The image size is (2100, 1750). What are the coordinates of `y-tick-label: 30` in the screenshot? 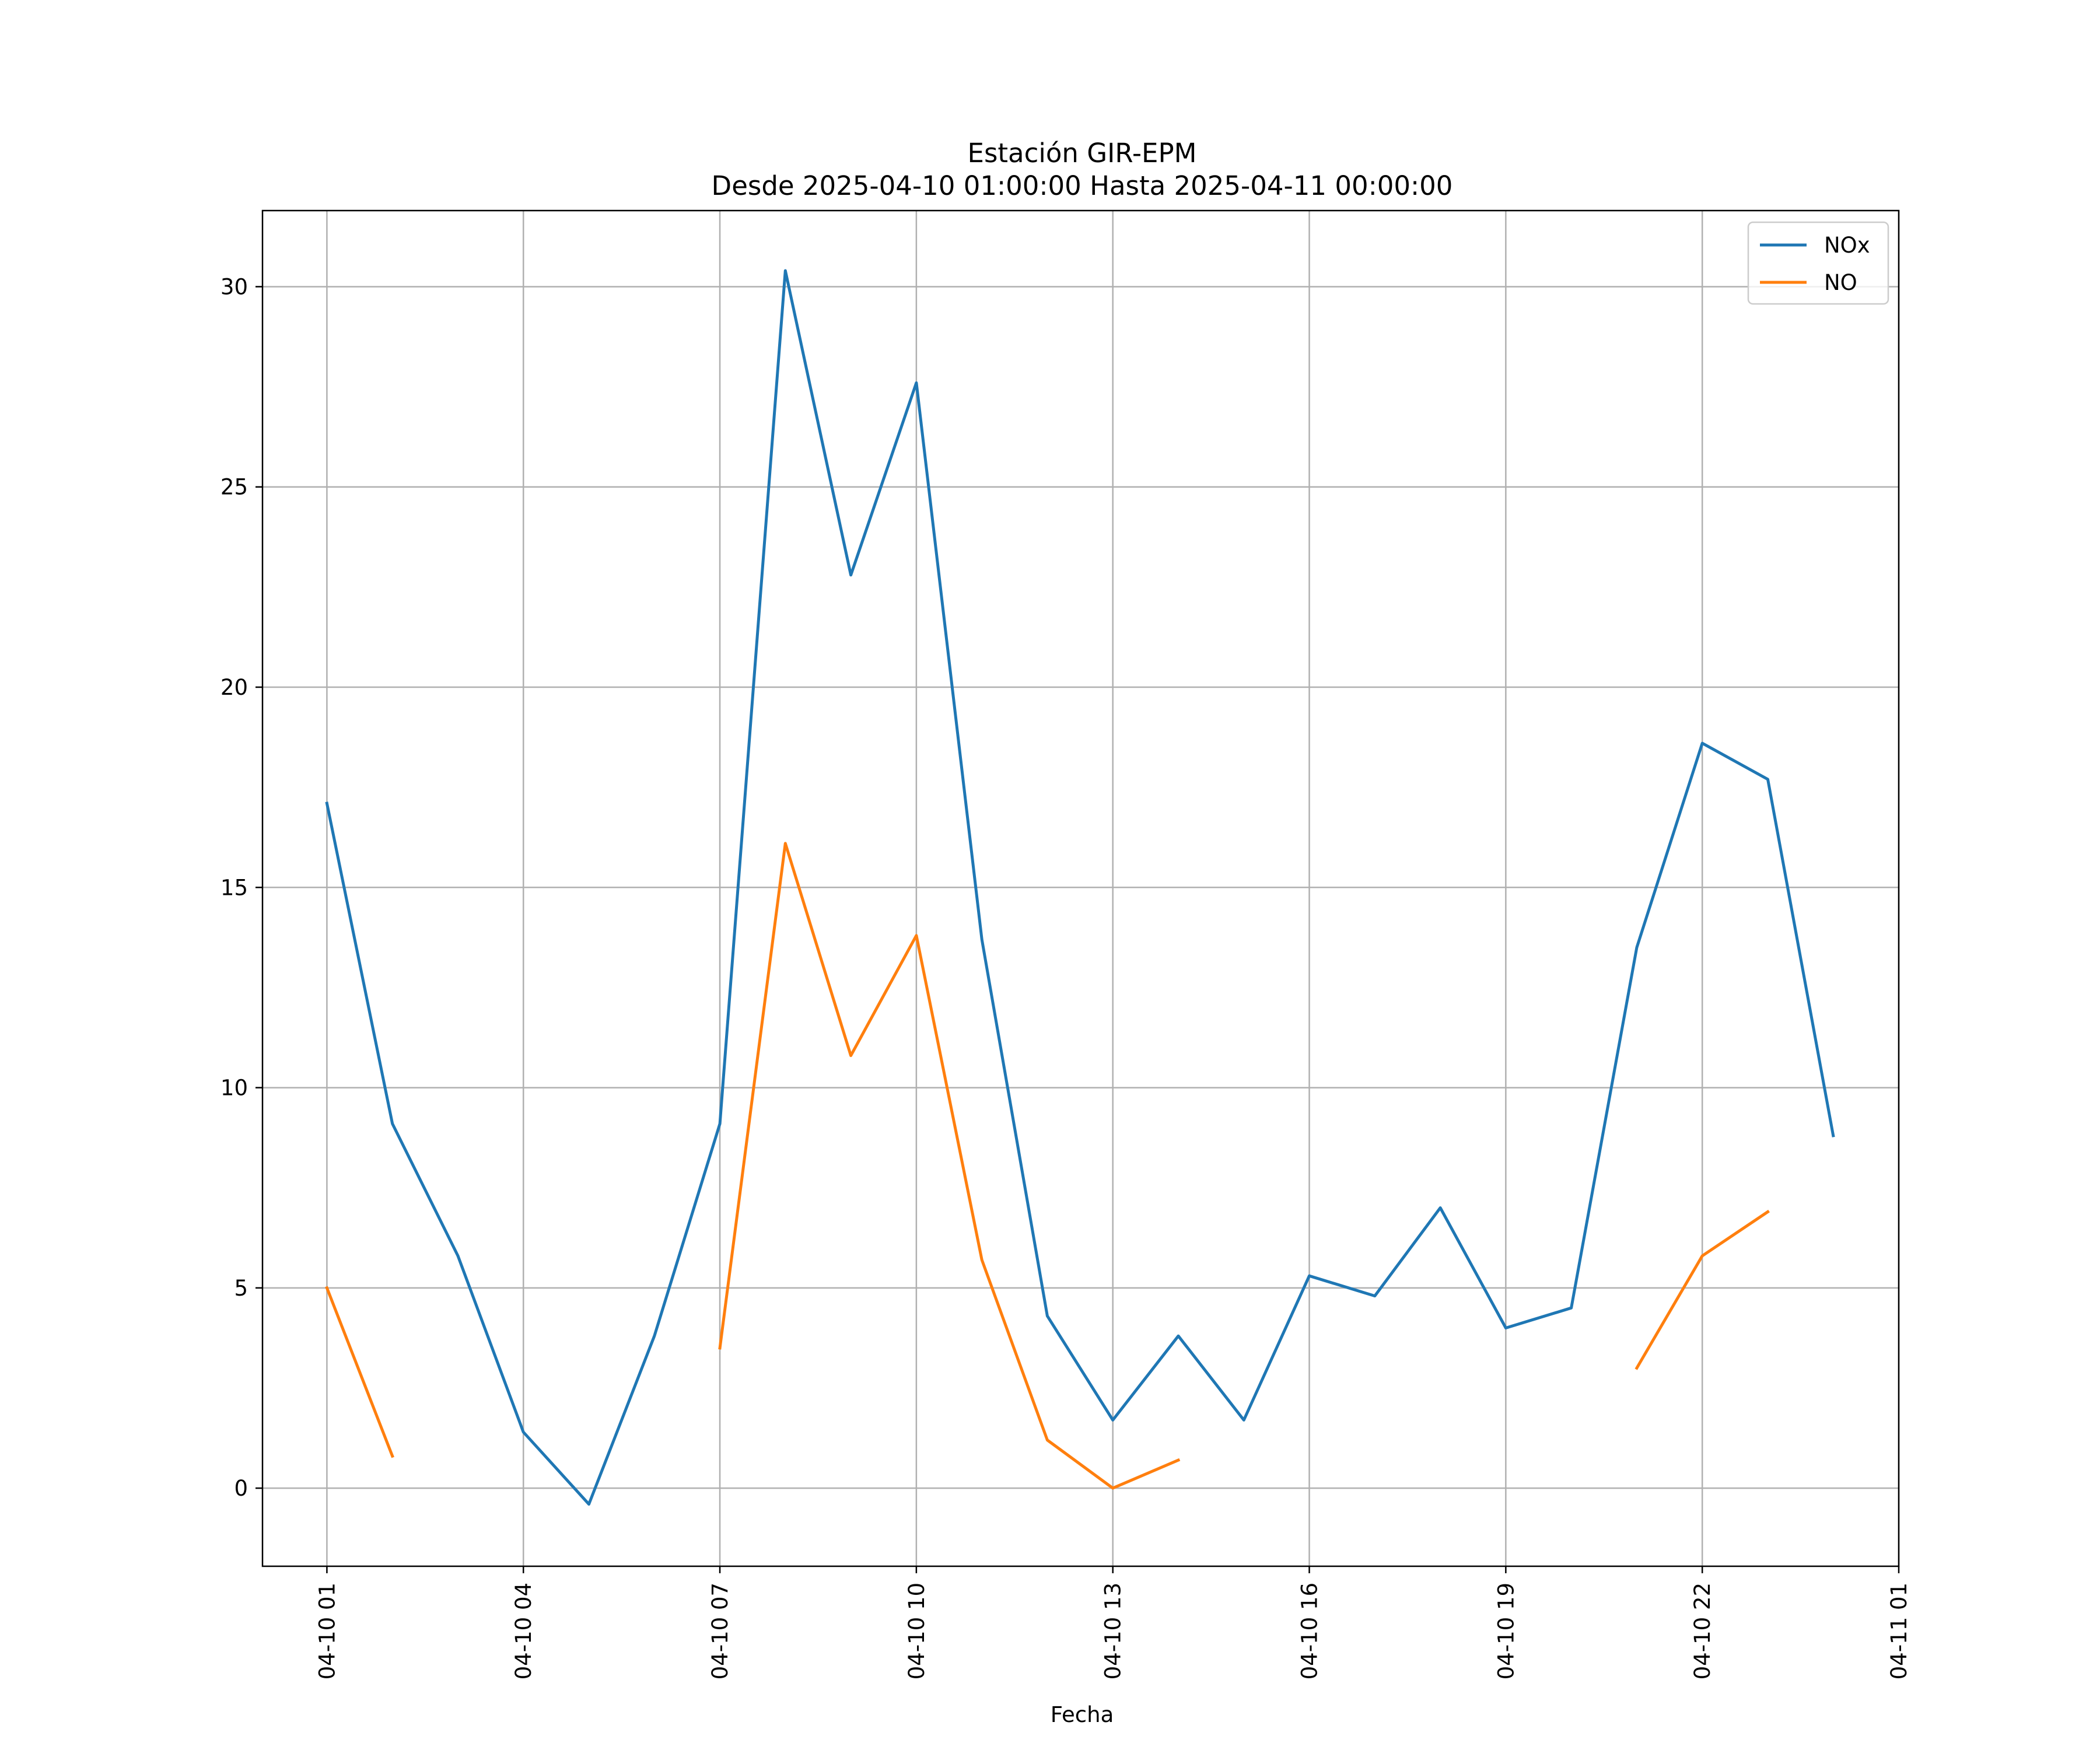 It's located at (234, 286).